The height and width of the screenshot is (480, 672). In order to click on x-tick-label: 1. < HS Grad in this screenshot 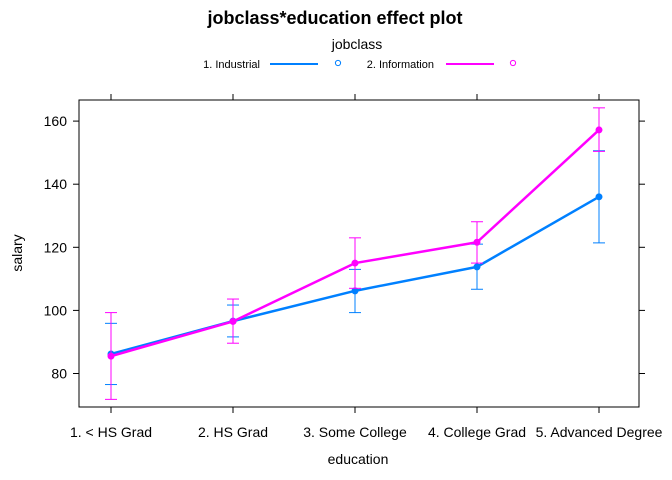, I will do `click(111, 432)`.